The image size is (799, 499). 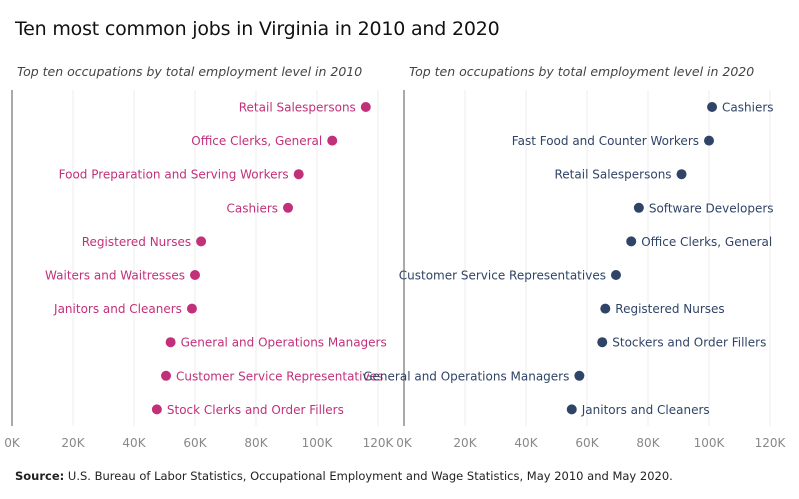 What do you see at coordinates (613, 175) in the screenshot?
I see `point-label-2020-2: Retail Salespersons` at bounding box center [613, 175].